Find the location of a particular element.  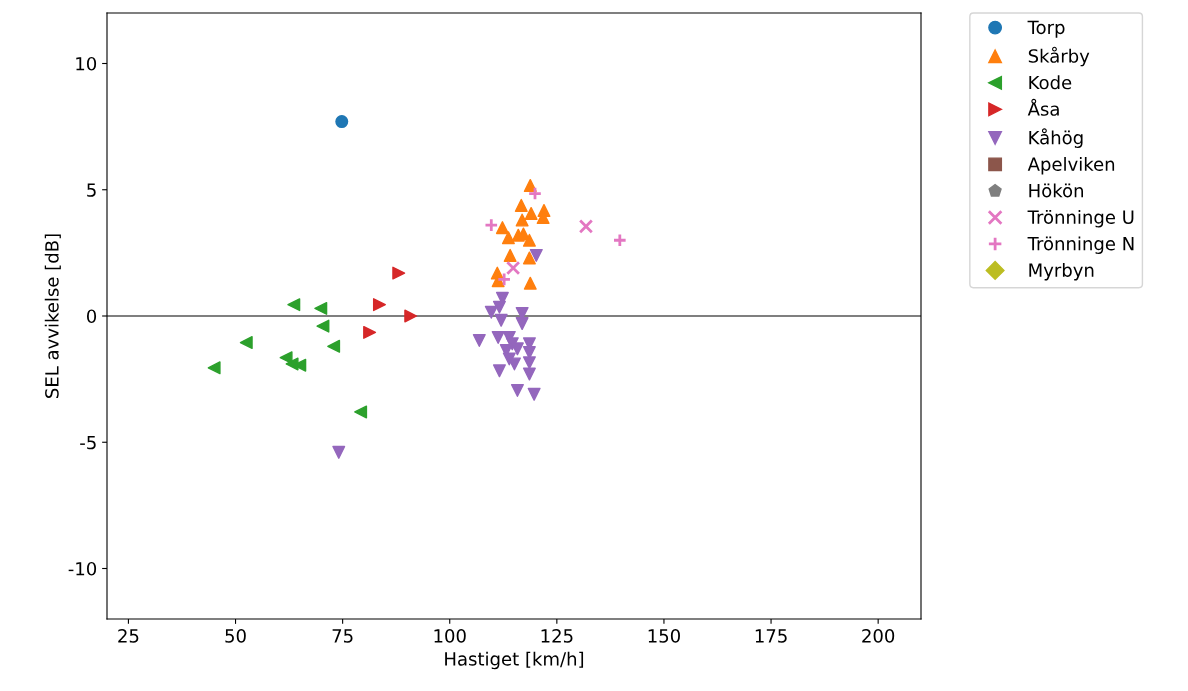

x-tick-label: 200 is located at coordinates (878, 636).